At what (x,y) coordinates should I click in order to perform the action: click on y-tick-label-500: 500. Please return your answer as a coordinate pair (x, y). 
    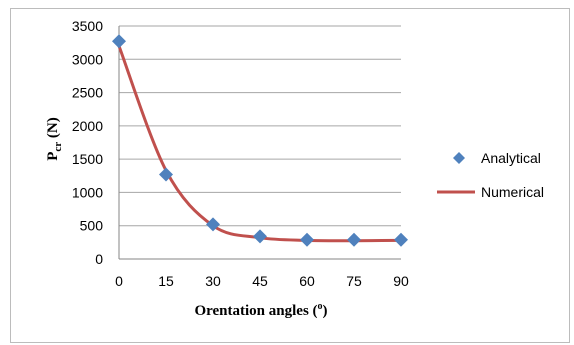
    Looking at the image, I should click on (92, 226).